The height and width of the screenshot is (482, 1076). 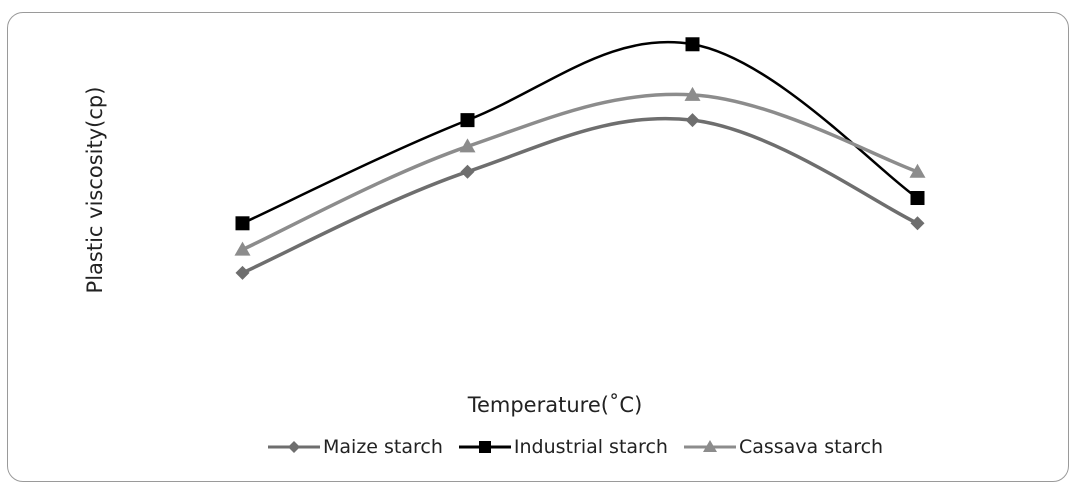 I want to click on x-axis-label: Temperature(˚C), so click(x=555, y=405).